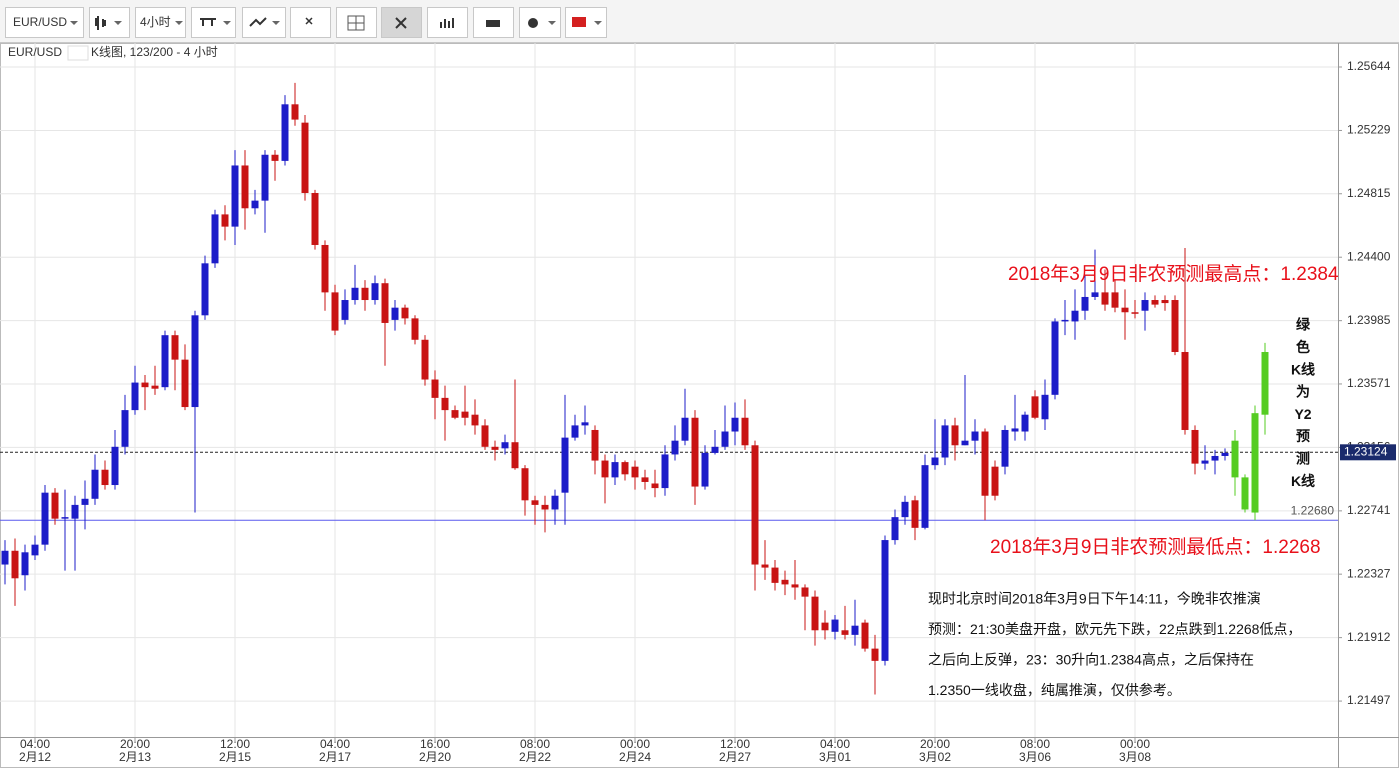 The image size is (1399, 768). I want to click on x-tick-date: 3月02, so click(935, 757).